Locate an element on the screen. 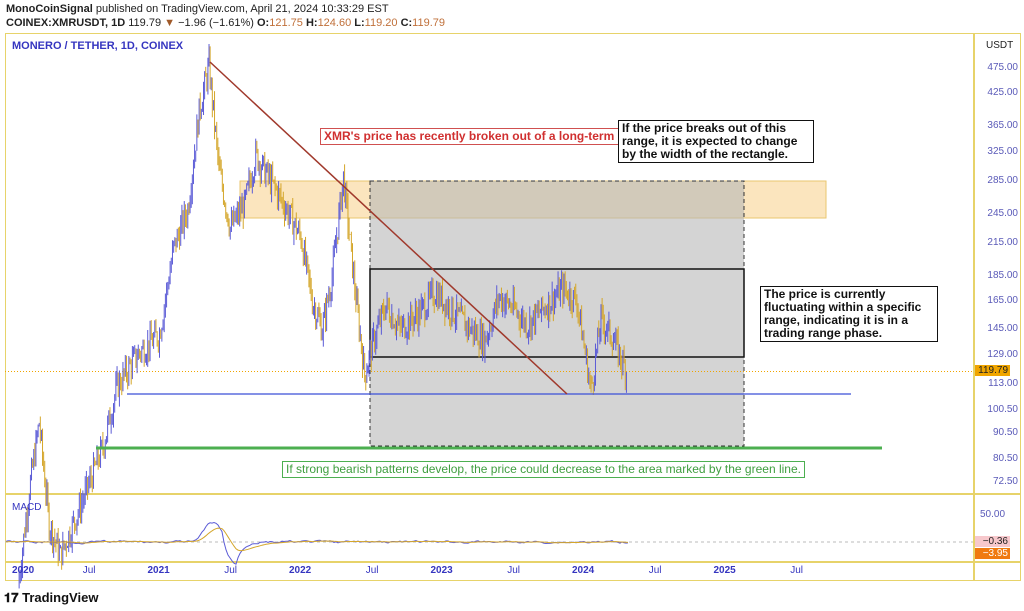 The height and width of the screenshot is (611, 1024). change: −1.96 (−1.61%) is located at coordinates (216, 23).